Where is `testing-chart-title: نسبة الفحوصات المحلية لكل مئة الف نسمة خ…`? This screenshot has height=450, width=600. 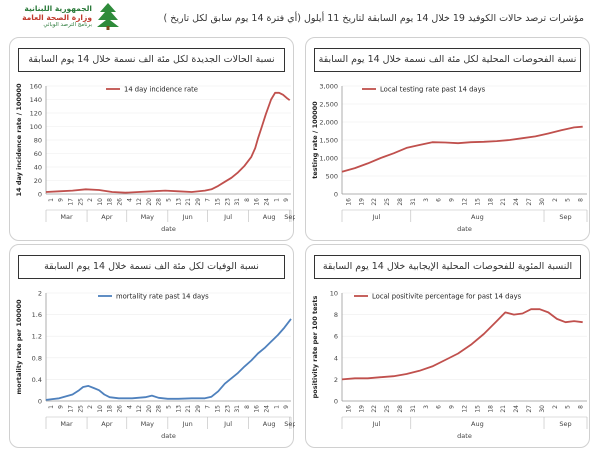 testing-chart-title: نسبة الفحوصات المحلية لكل مئة الف نسمة خ… is located at coordinates (447, 60).